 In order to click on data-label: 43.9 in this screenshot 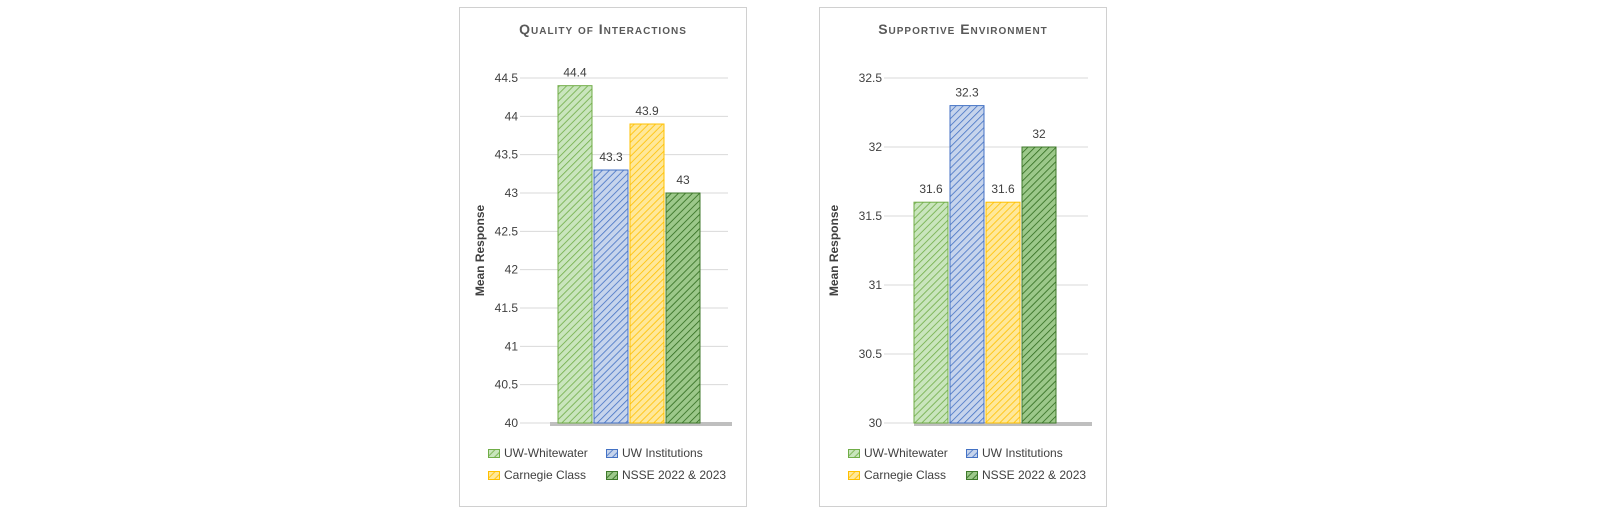, I will do `click(647, 111)`.